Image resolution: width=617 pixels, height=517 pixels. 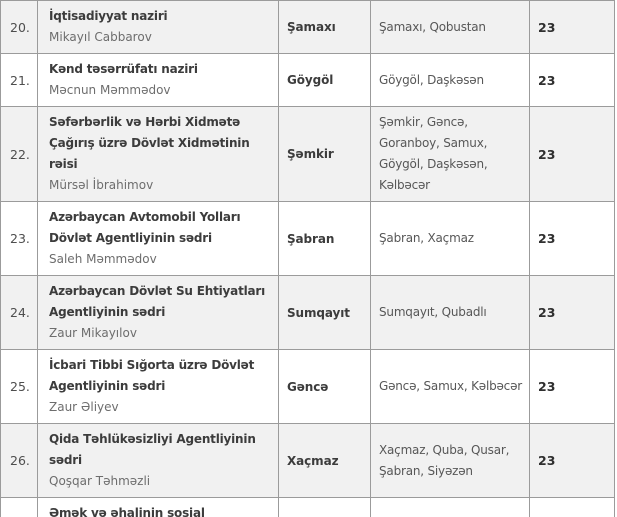 I want to click on row-number: 20., so click(x=19, y=27).